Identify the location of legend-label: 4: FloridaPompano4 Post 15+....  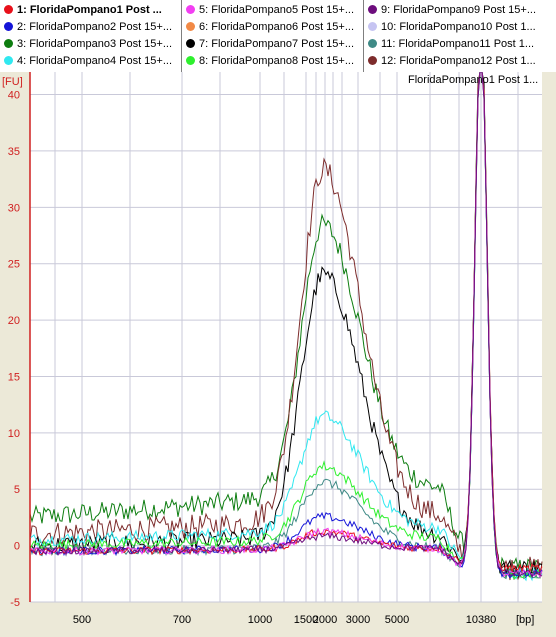
(95, 61).